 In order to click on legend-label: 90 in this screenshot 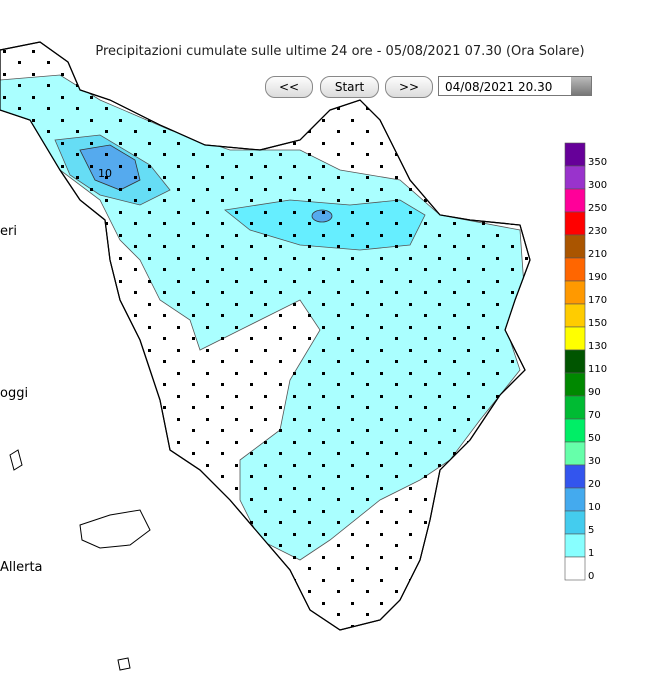, I will do `click(594, 392)`.